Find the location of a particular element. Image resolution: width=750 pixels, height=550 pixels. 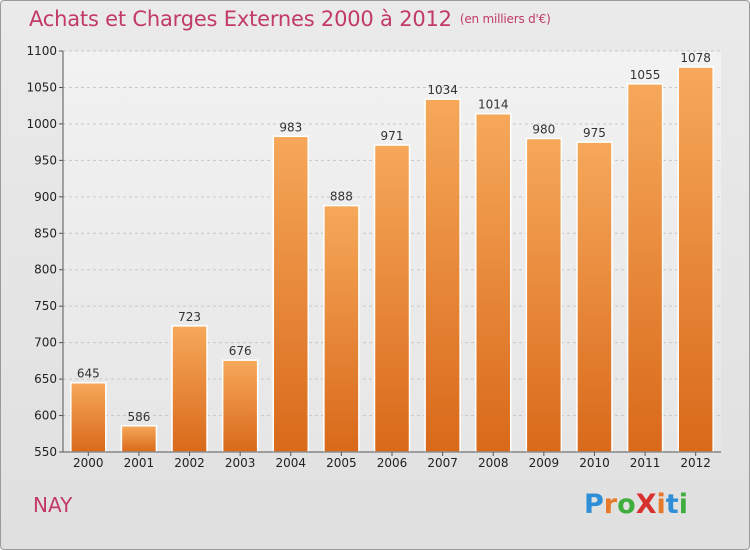

y-tick-label: 750 is located at coordinates (45, 306).